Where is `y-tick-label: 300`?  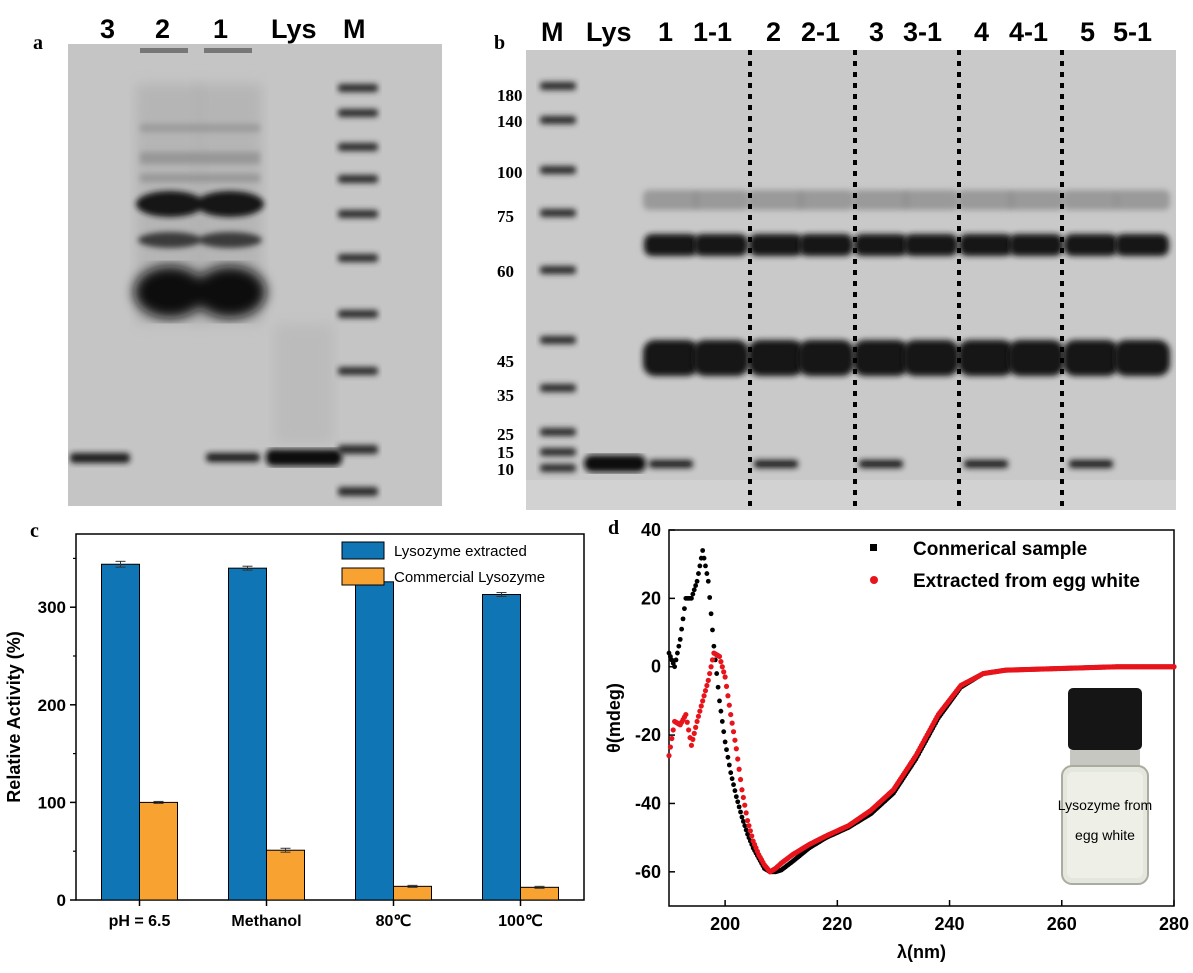 y-tick-label: 300 is located at coordinates (52, 607).